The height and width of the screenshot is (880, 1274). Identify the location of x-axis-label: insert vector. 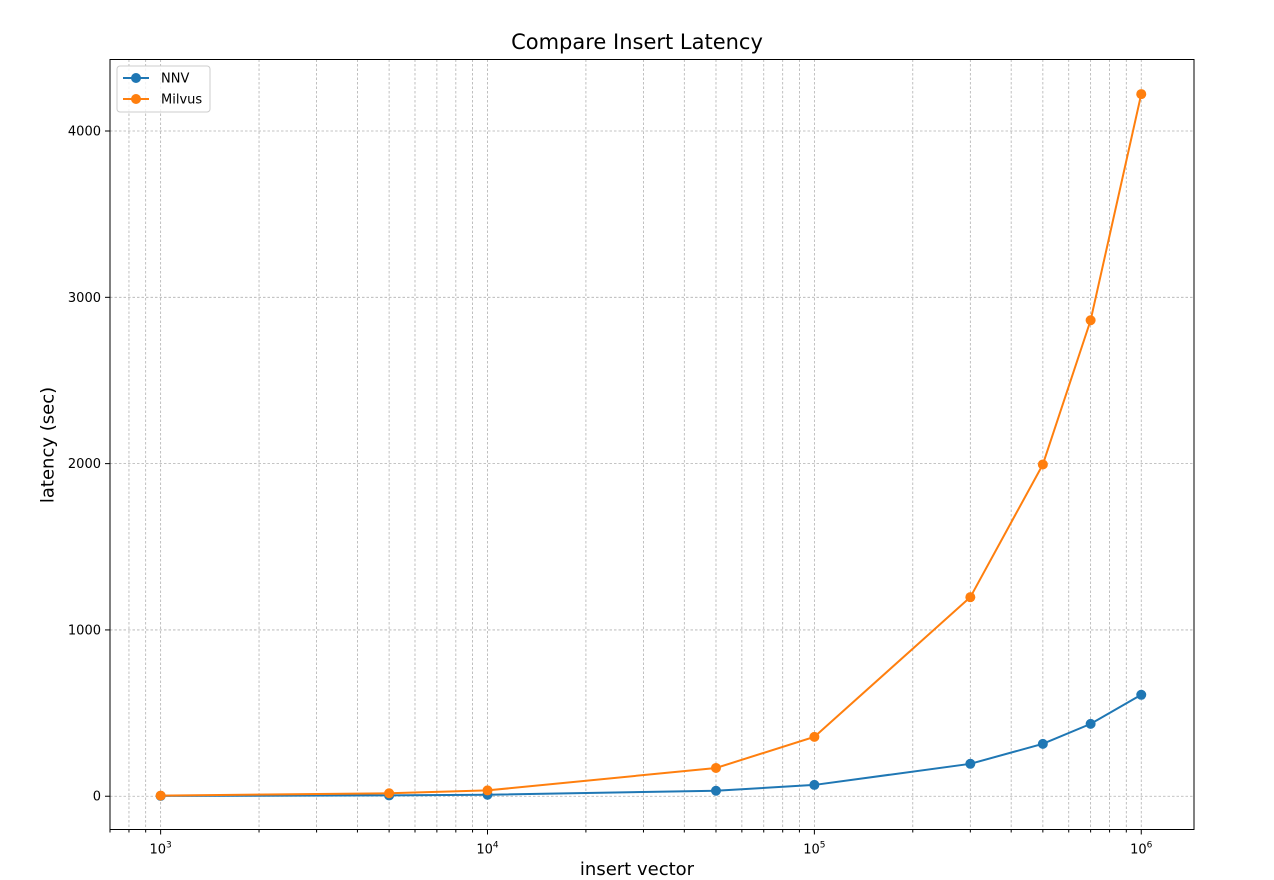
(637, 869).